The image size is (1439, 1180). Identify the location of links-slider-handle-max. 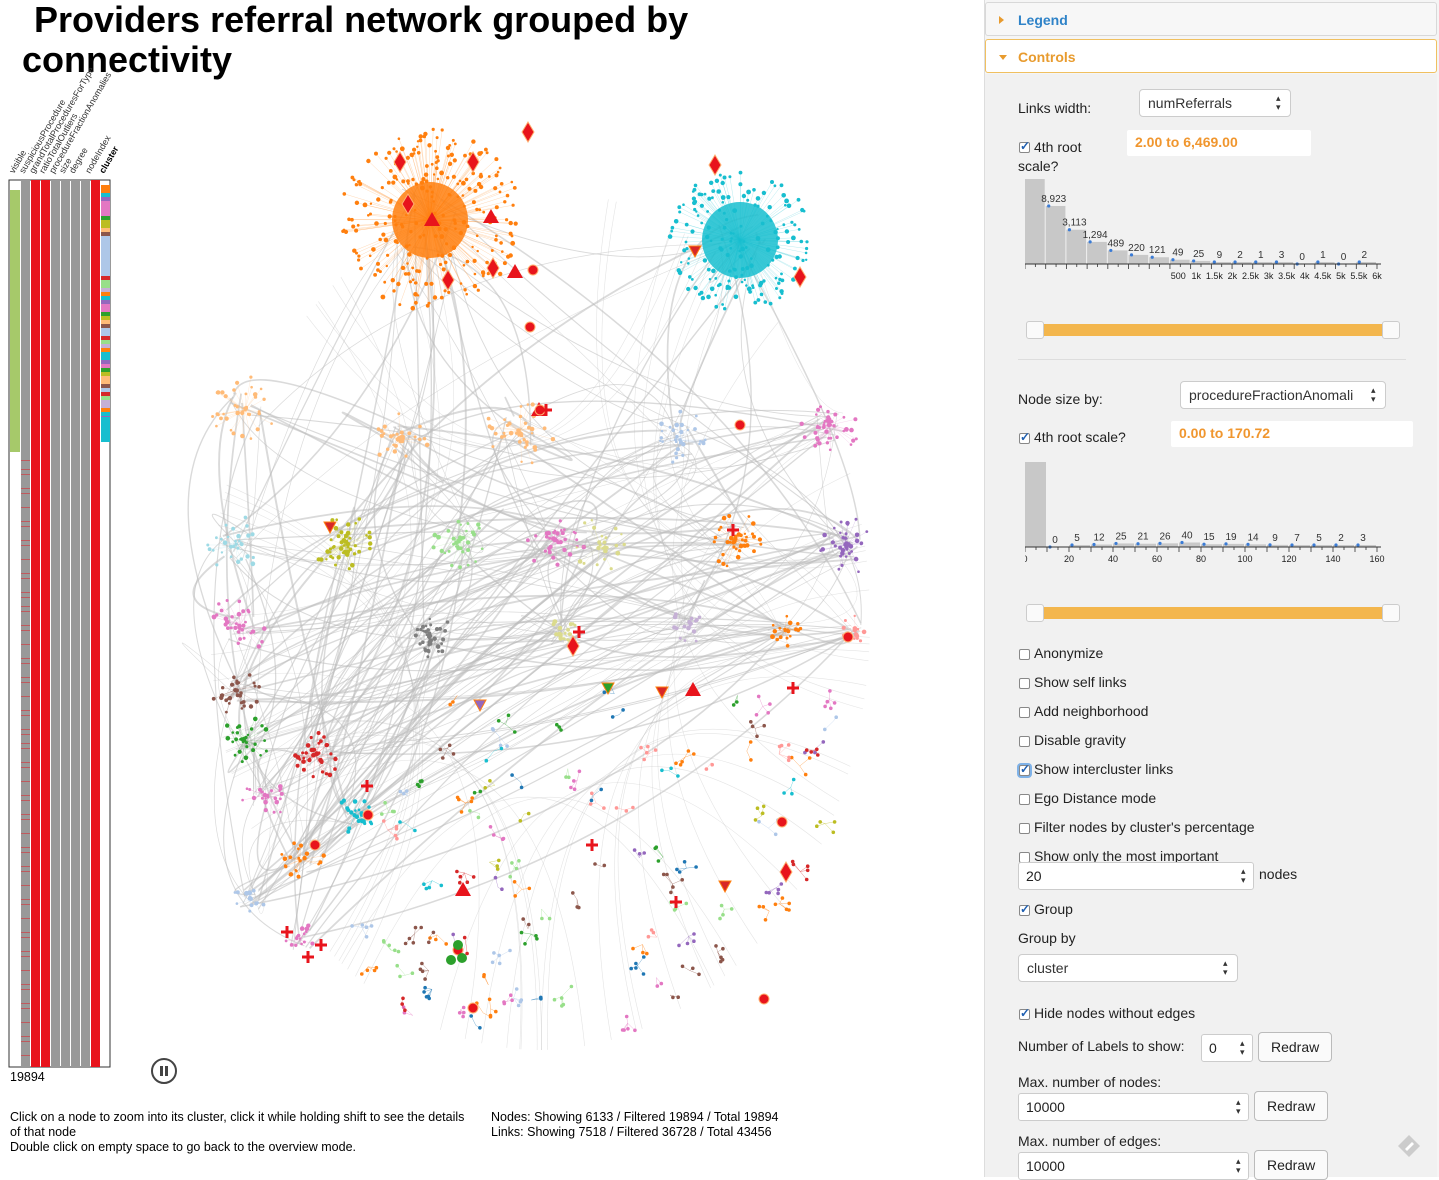
(1391, 330).